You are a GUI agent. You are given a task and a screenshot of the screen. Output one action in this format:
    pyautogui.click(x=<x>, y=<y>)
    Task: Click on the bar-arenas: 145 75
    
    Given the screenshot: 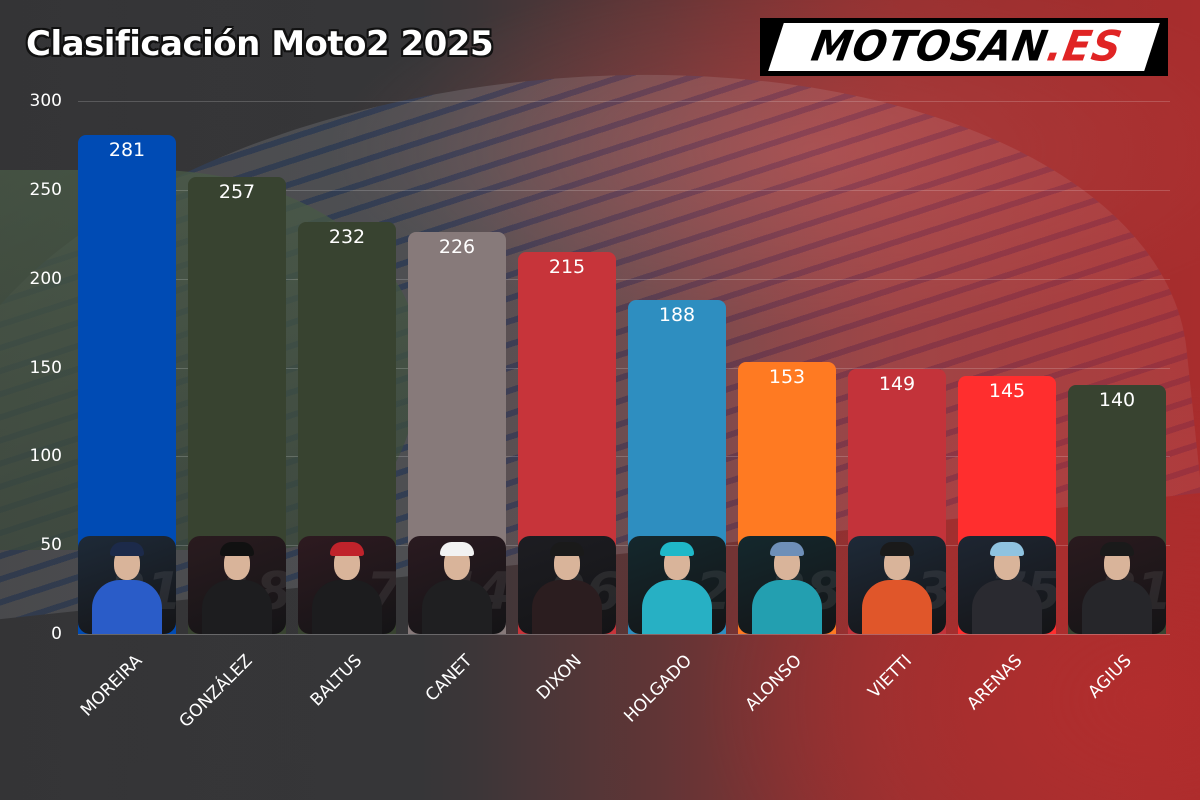 What is the action you would take?
    pyautogui.click(x=1007, y=505)
    